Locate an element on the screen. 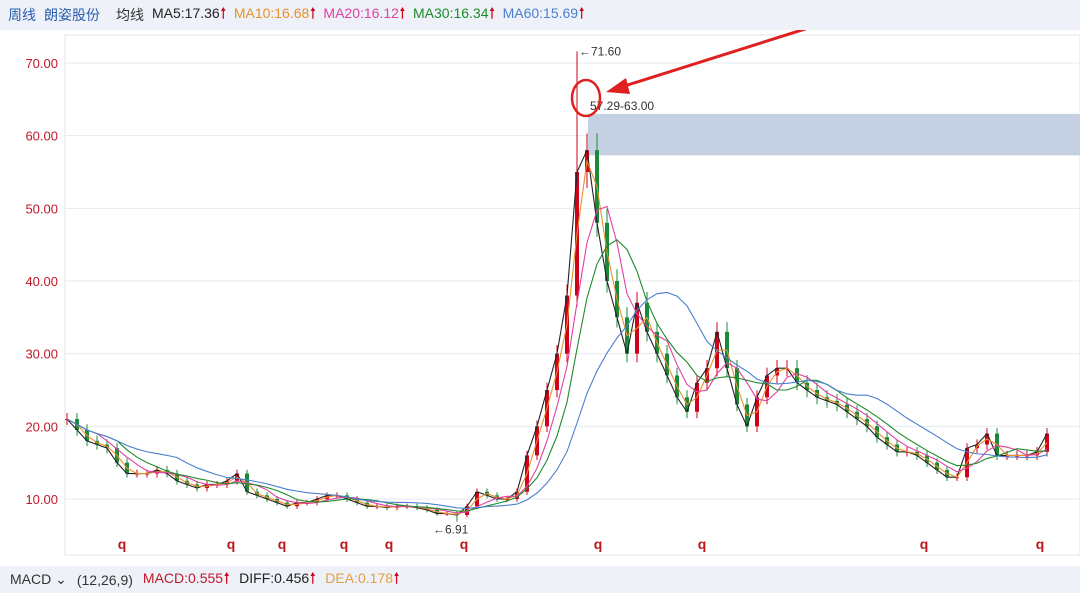 This screenshot has width=1080, height=593. price-zone is located at coordinates (834, 134).